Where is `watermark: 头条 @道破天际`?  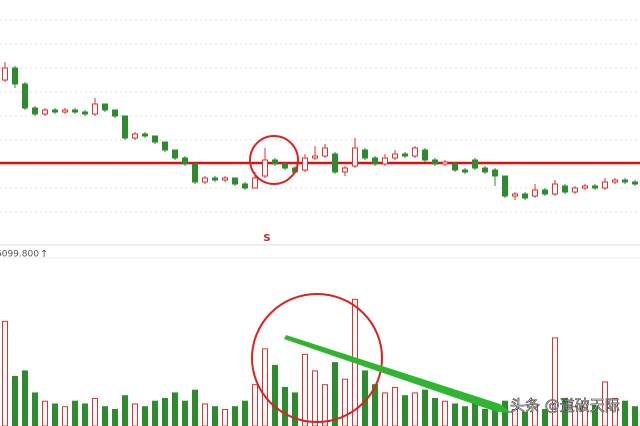 watermark: 头条 @道破天际 is located at coordinates (565, 406).